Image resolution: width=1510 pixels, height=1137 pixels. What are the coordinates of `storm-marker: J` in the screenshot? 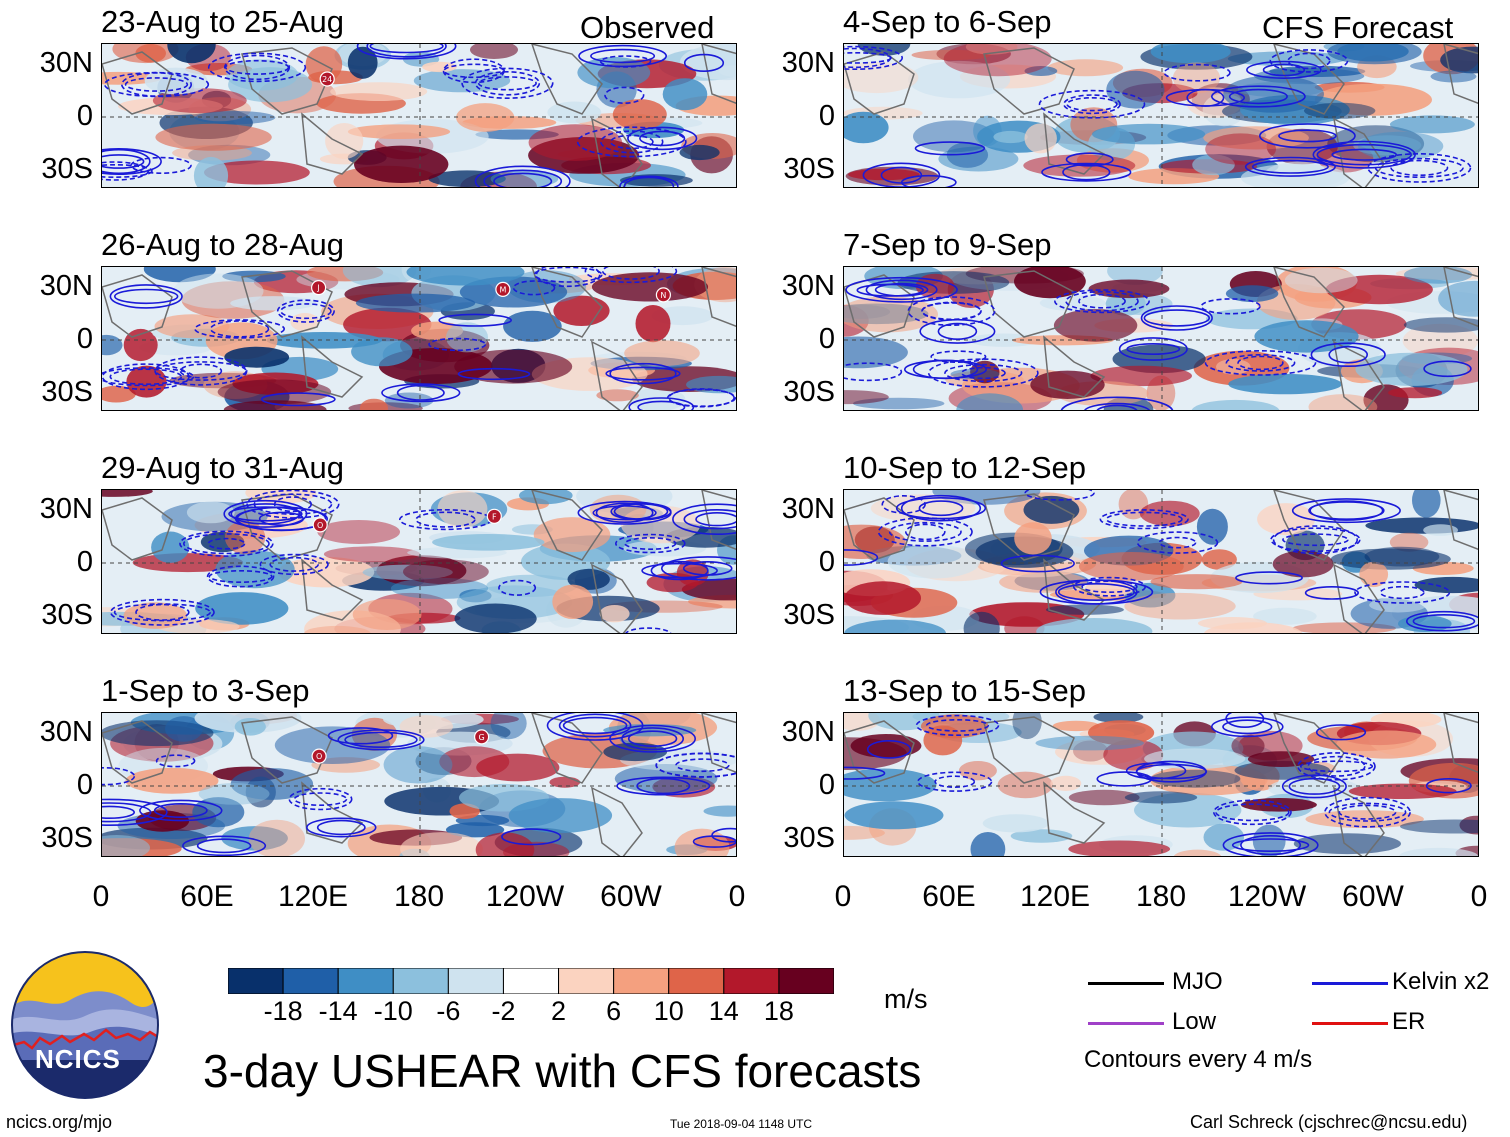 It's located at (319, 288).